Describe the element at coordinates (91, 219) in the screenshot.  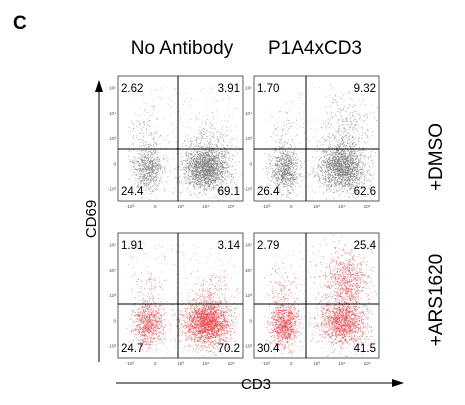
I see `y-axis-label: CD69` at that location.